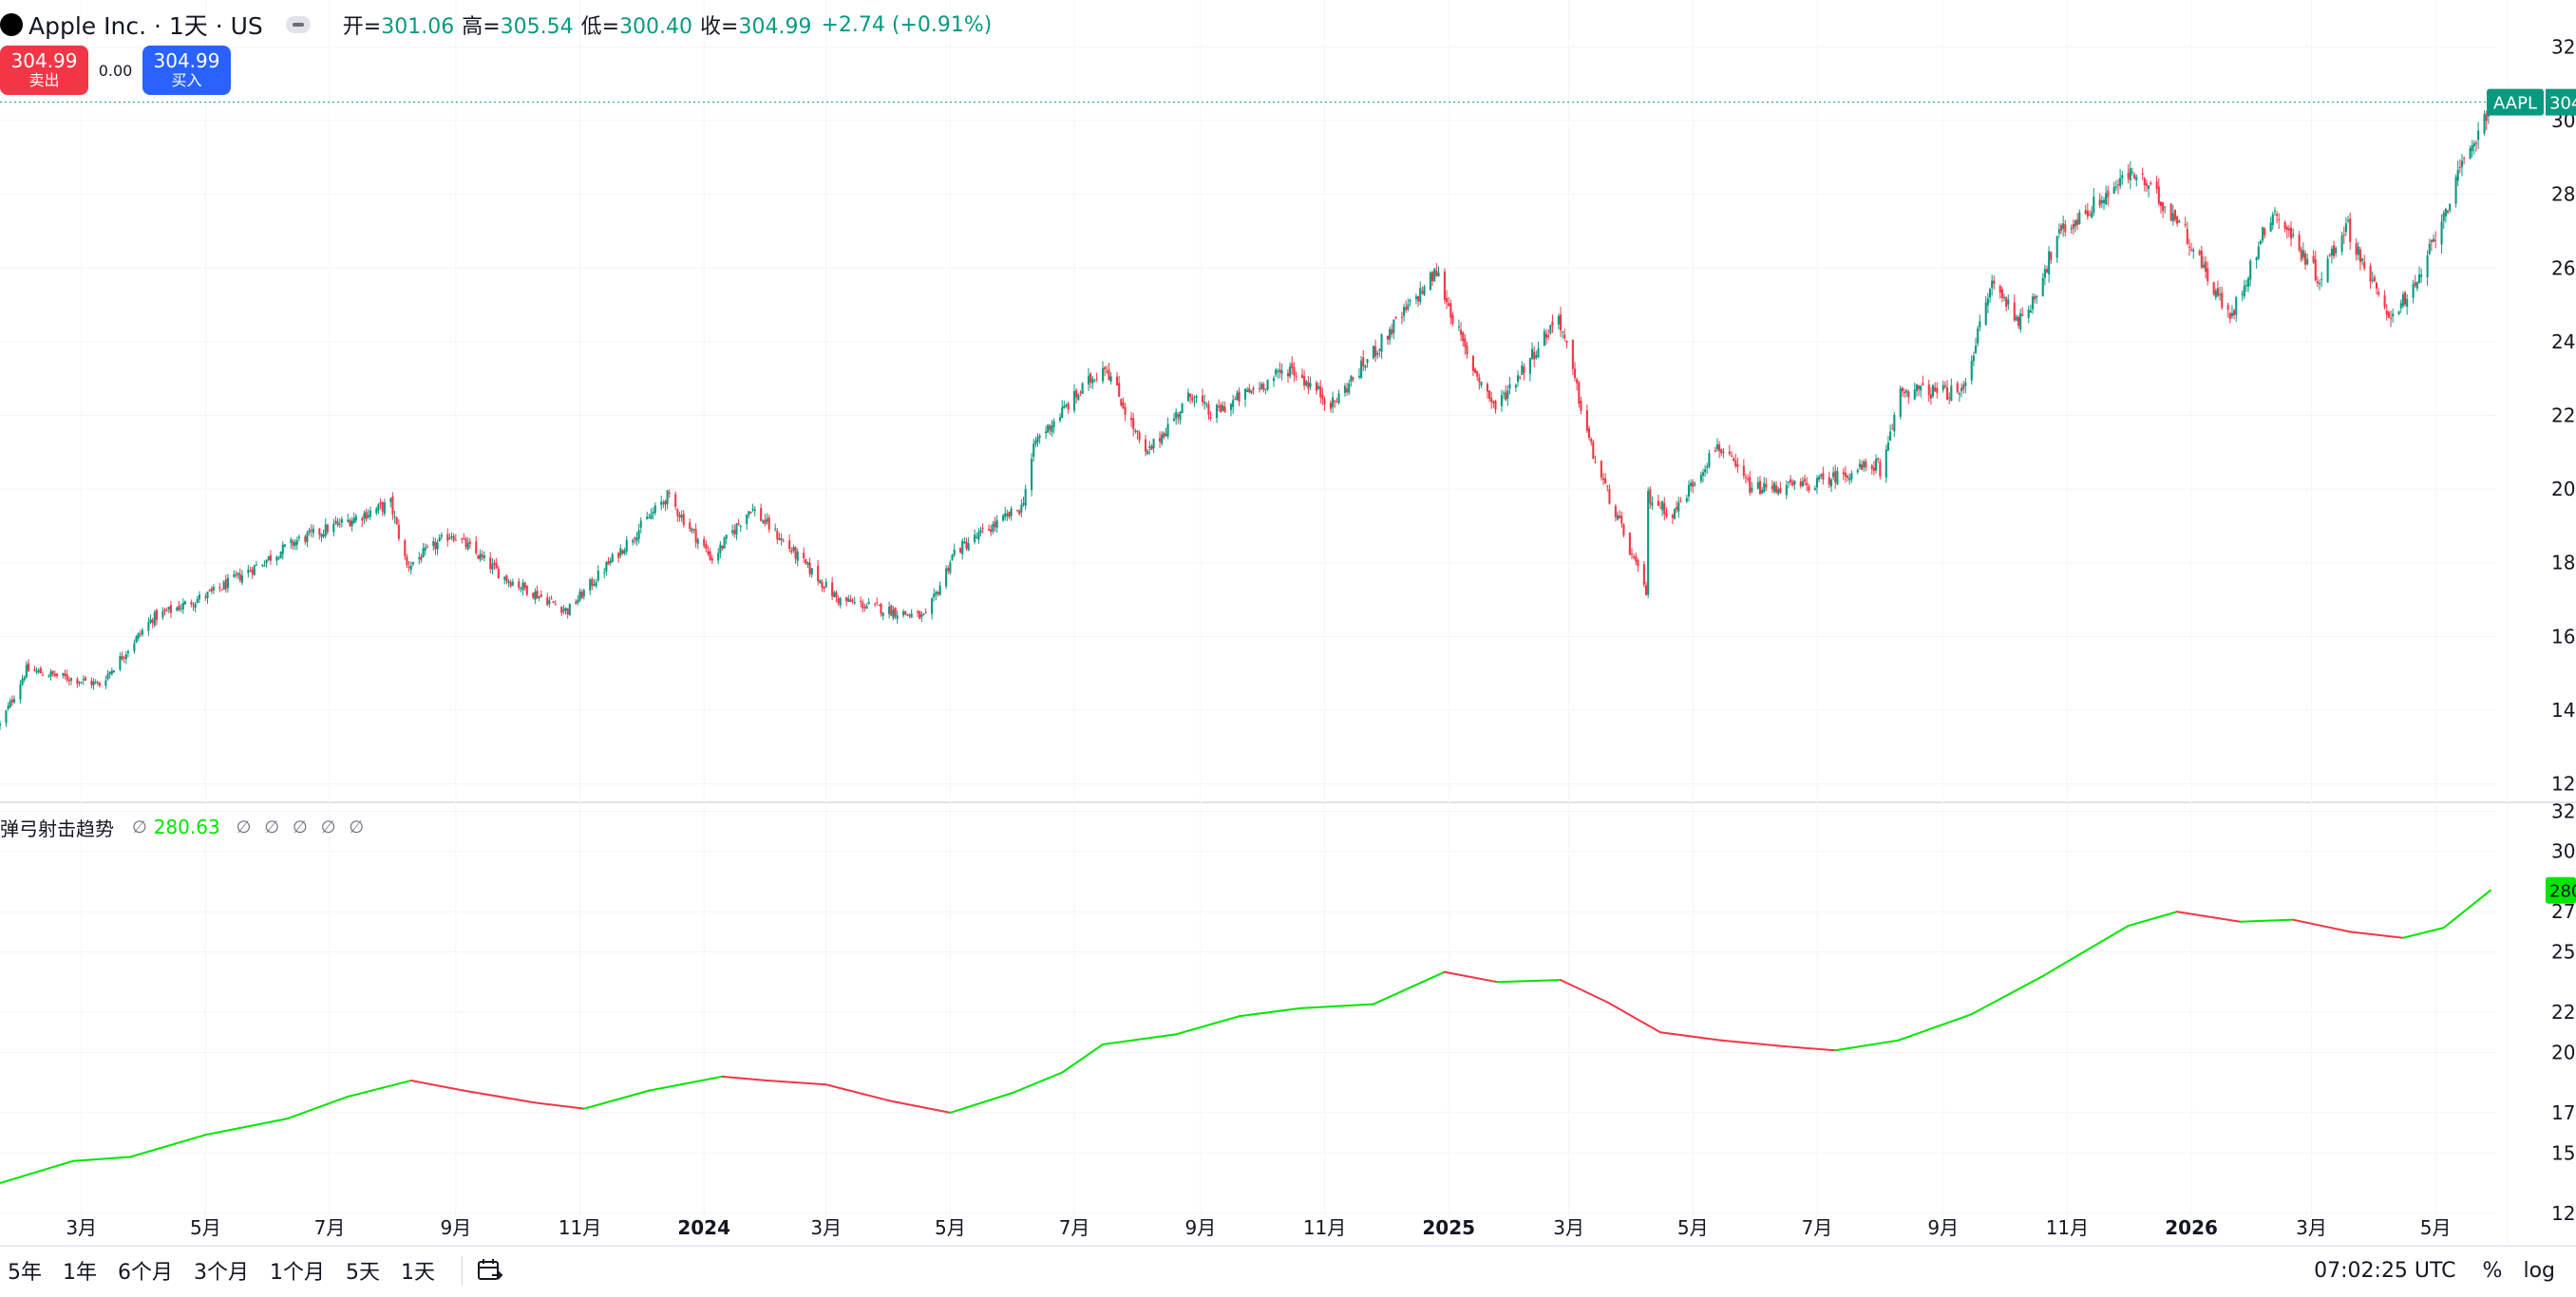 This screenshot has height=1297, width=2576. What do you see at coordinates (363, 1273) in the screenshot?
I see `range-5d-button: 5天` at bounding box center [363, 1273].